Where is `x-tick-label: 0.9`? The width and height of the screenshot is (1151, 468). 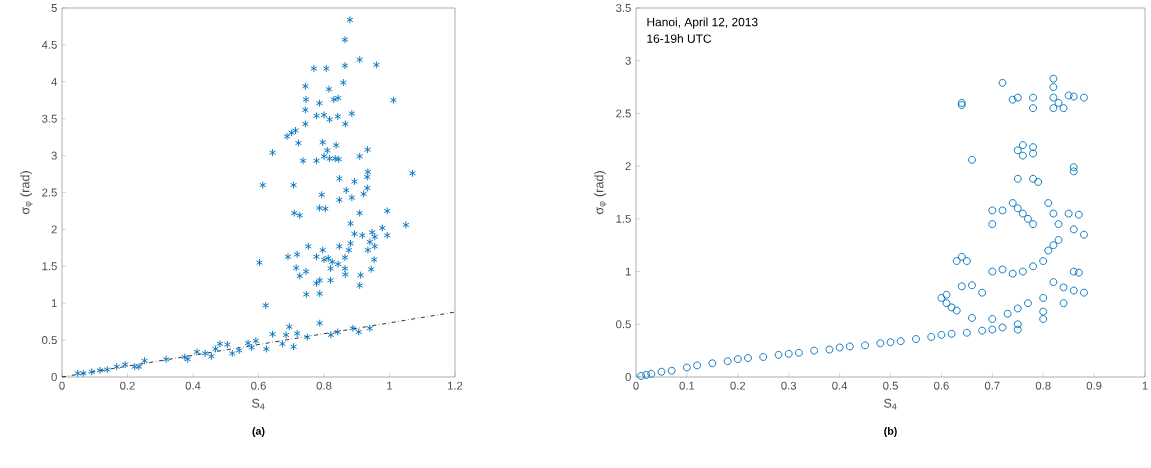 x-tick-label: 0.9 is located at coordinates (1094, 385).